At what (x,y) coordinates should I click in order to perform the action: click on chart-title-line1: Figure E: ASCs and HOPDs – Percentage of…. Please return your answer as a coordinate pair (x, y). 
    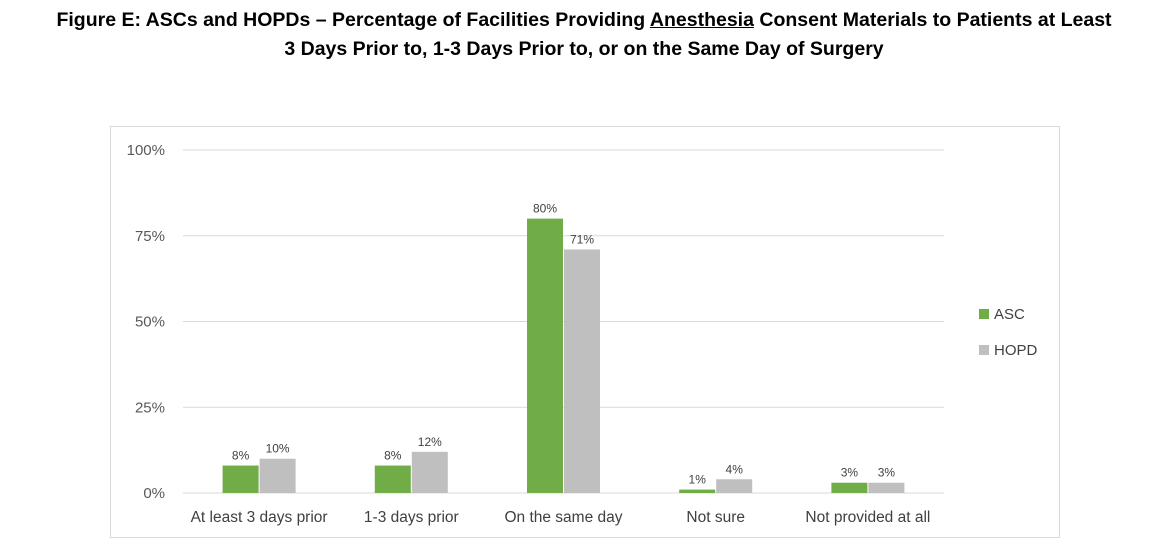
    Looking at the image, I should click on (584, 20).